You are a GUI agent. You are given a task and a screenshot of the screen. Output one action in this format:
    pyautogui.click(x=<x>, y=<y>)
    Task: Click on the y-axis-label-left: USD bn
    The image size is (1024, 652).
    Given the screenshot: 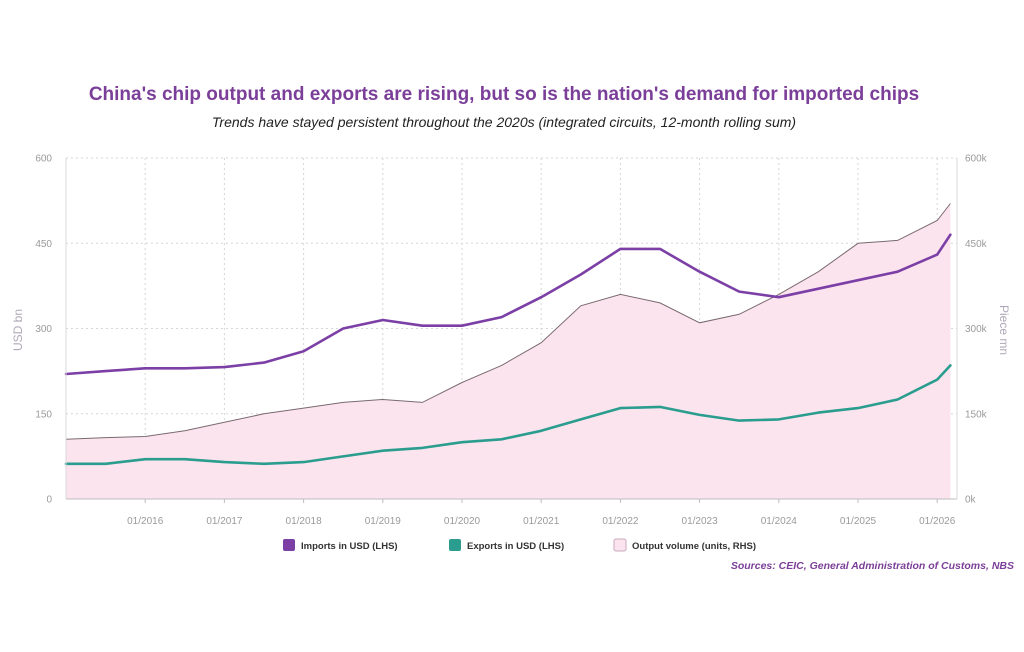 What is the action you would take?
    pyautogui.click(x=18, y=330)
    